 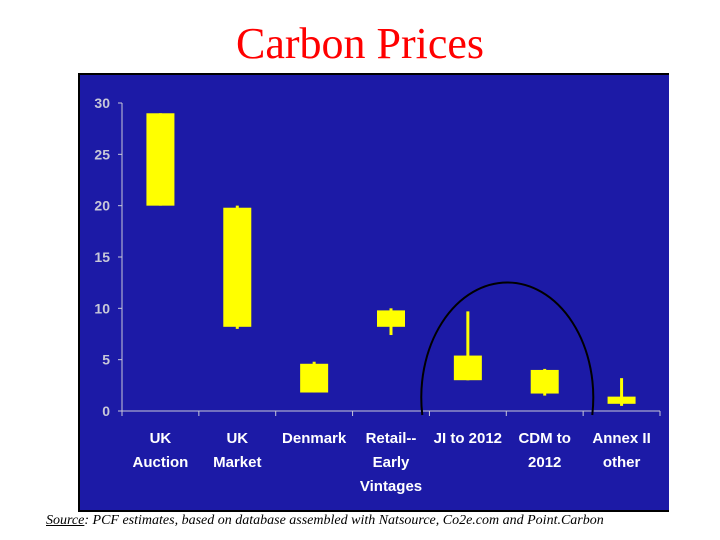 What do you see at coordinates (237, 462) in the screenshot?
I see `category-label: Market` at bounding box center [237, 462].